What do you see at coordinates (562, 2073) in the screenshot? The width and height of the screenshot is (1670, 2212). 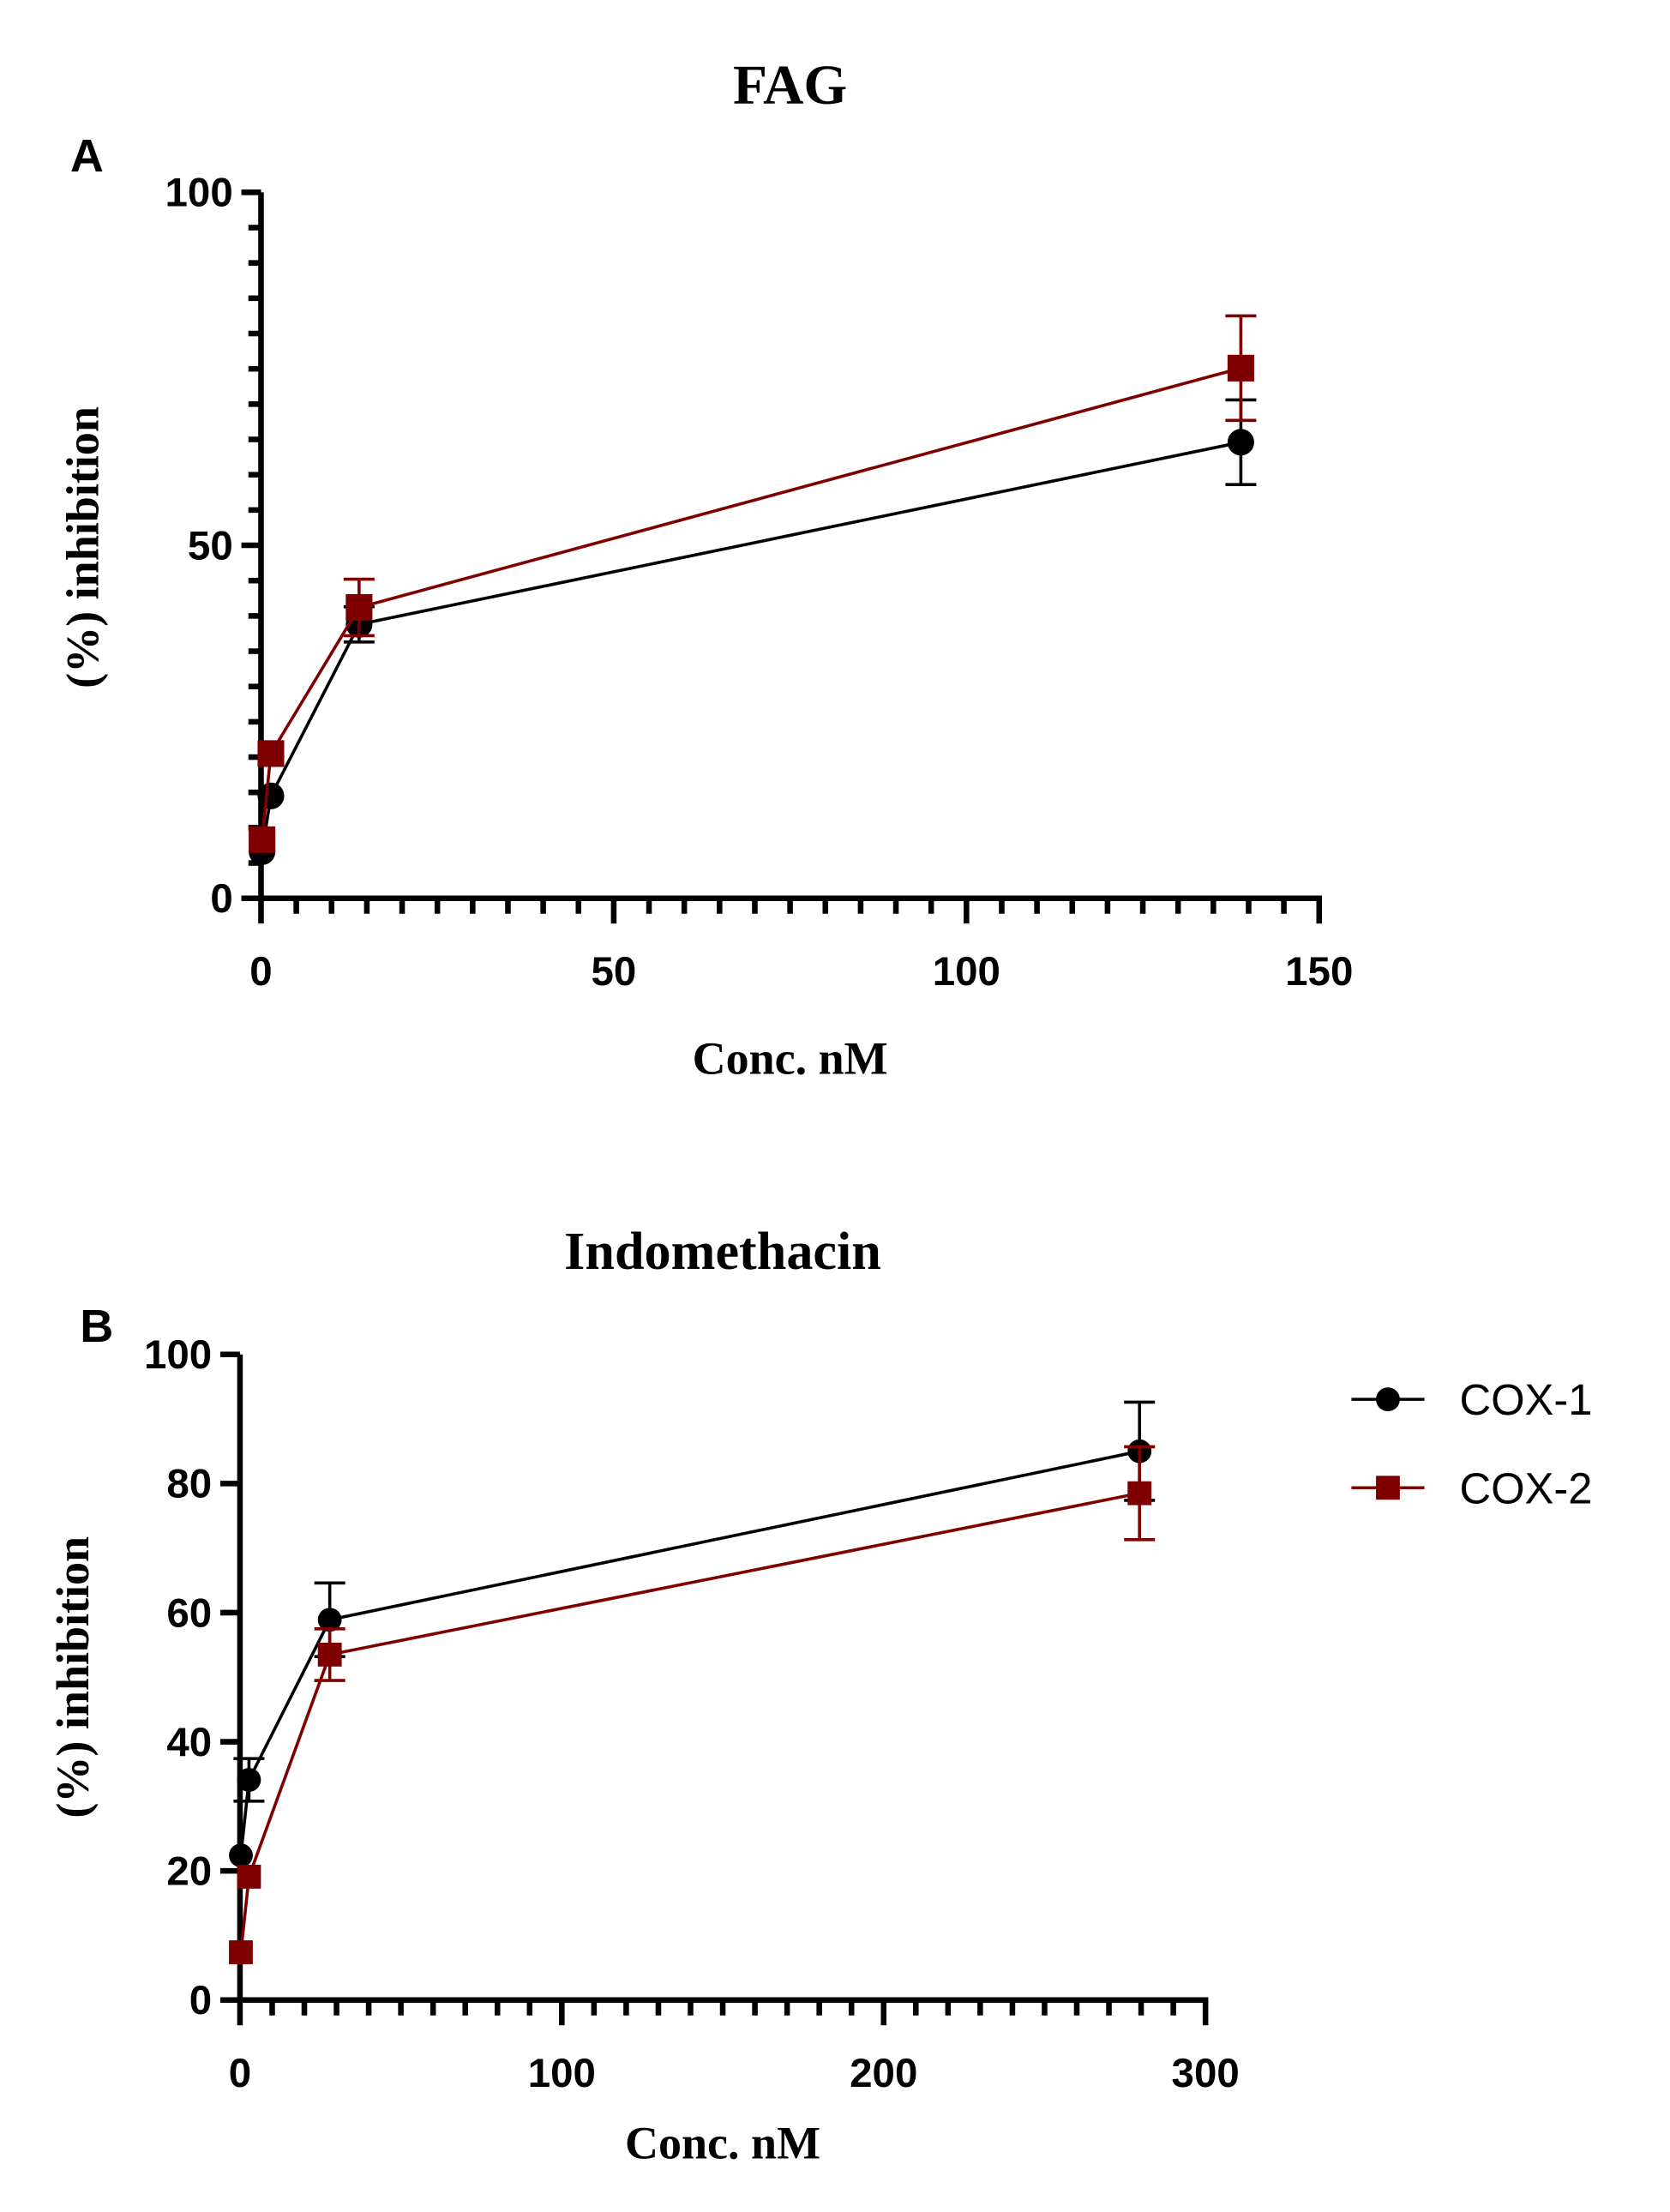 I see `chart-b-x-tick-label: 100` at bounding box center [562, 2073].